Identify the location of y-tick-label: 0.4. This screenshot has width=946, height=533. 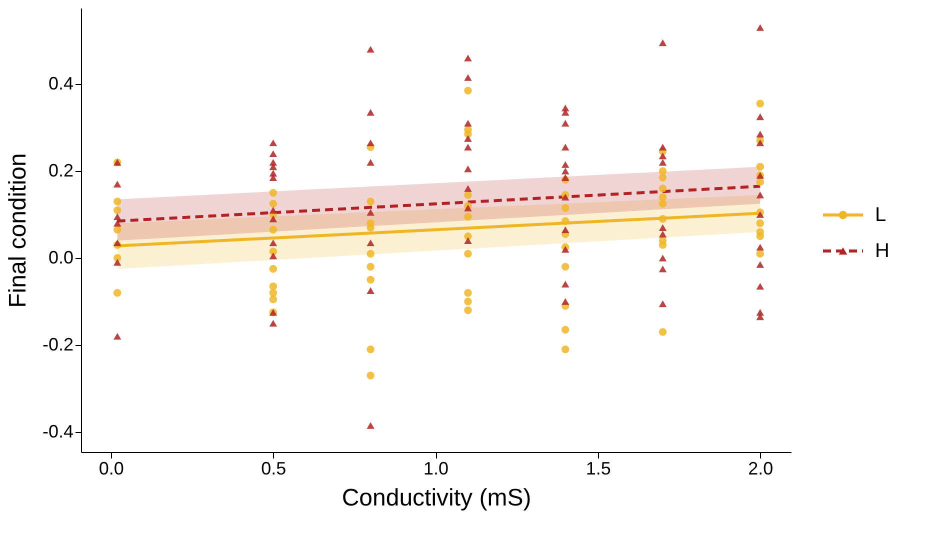
(61, 84).